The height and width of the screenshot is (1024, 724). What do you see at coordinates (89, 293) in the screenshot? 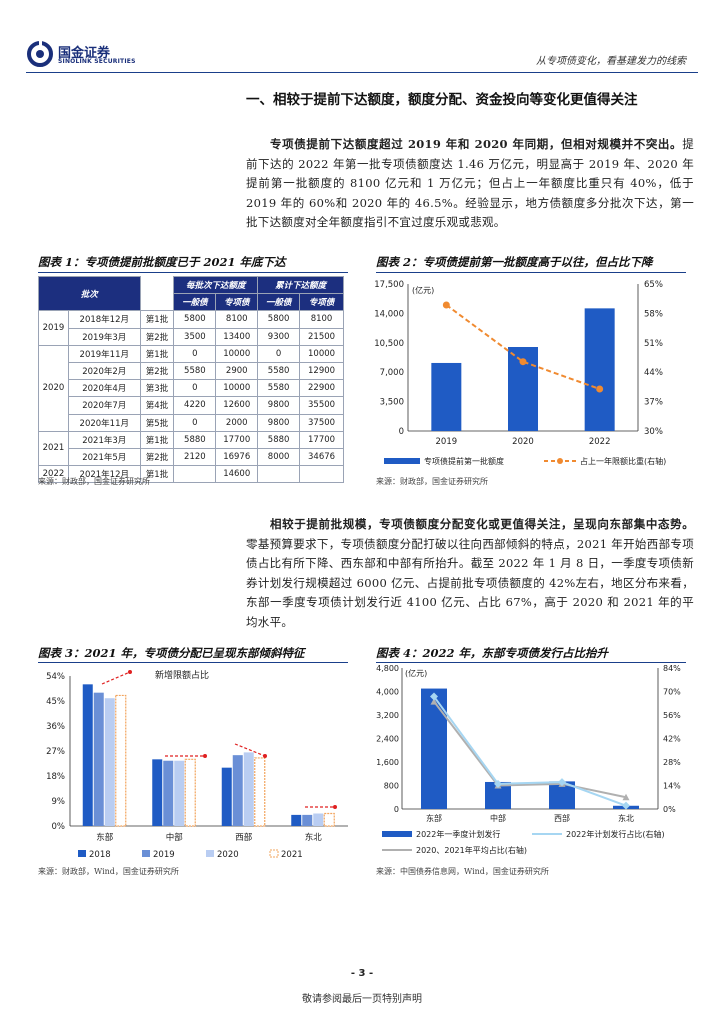
I see `table-header-batch: 批次` at bounding box center [89, 293].